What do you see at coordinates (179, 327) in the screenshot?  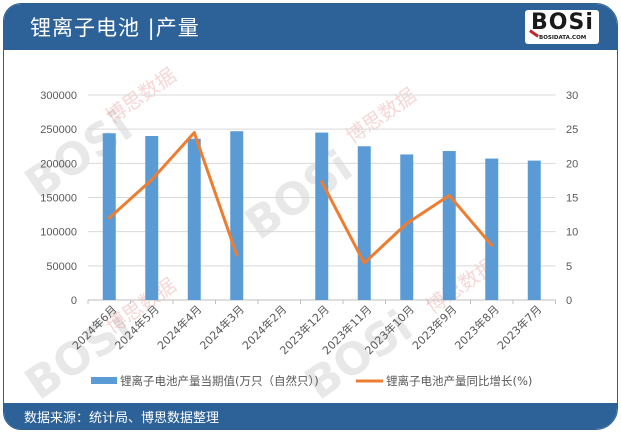 I see `x-category-label: 2024年4月` at bounding box center [179, 327].